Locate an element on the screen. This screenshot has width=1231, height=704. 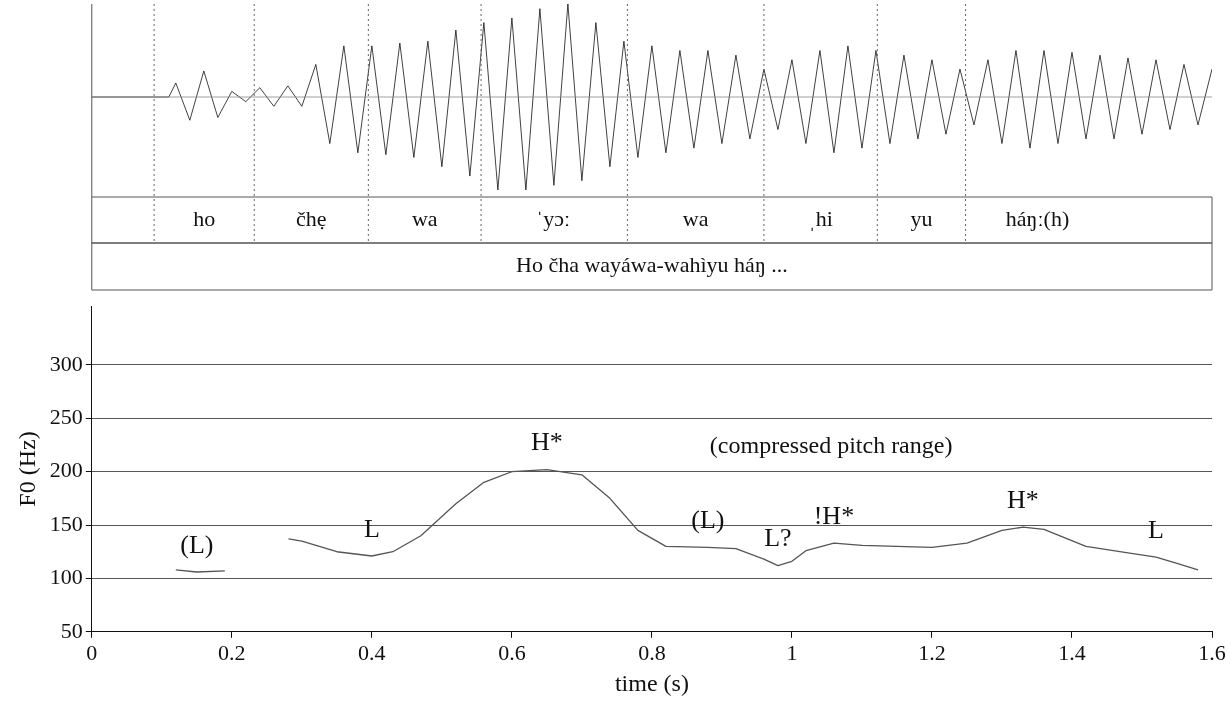
x-tick-label: 1.2 is located at coordinates (932, 652).